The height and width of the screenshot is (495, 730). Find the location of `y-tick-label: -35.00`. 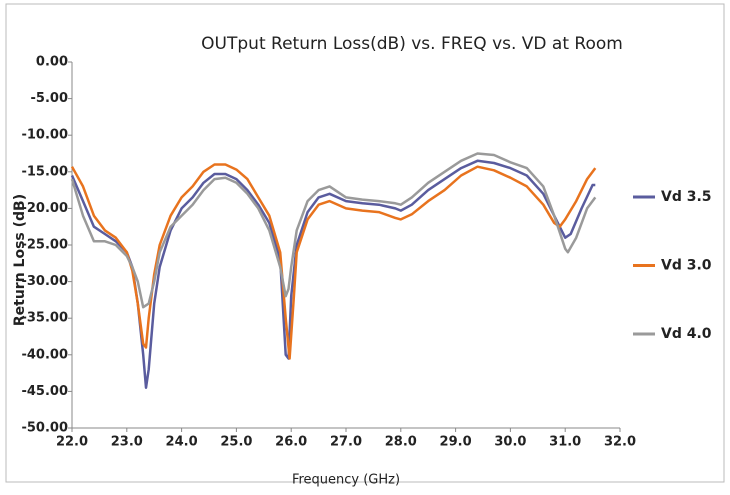

y-tick-label: -35.00 is located at coordinates (44, 318).